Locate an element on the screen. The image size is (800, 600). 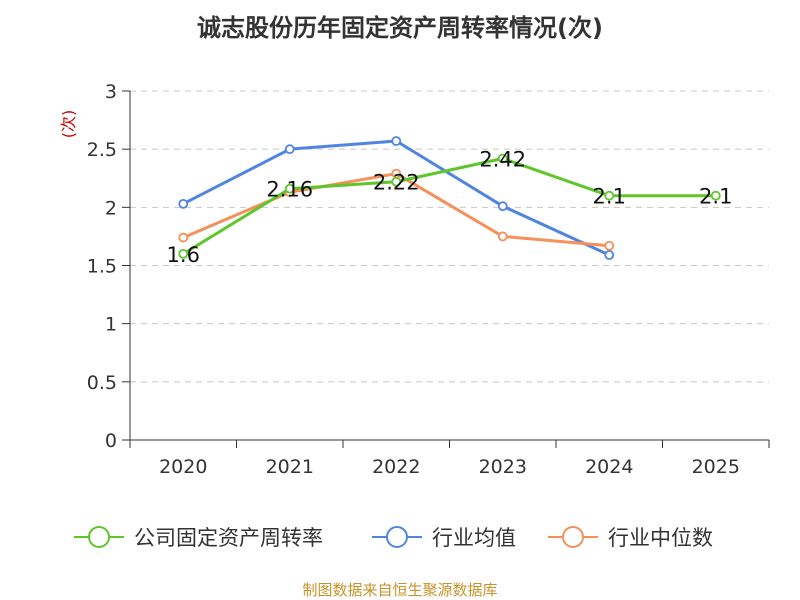
legend-item-1: 公司固定资产周转率 is located at coordinates (198, 538).